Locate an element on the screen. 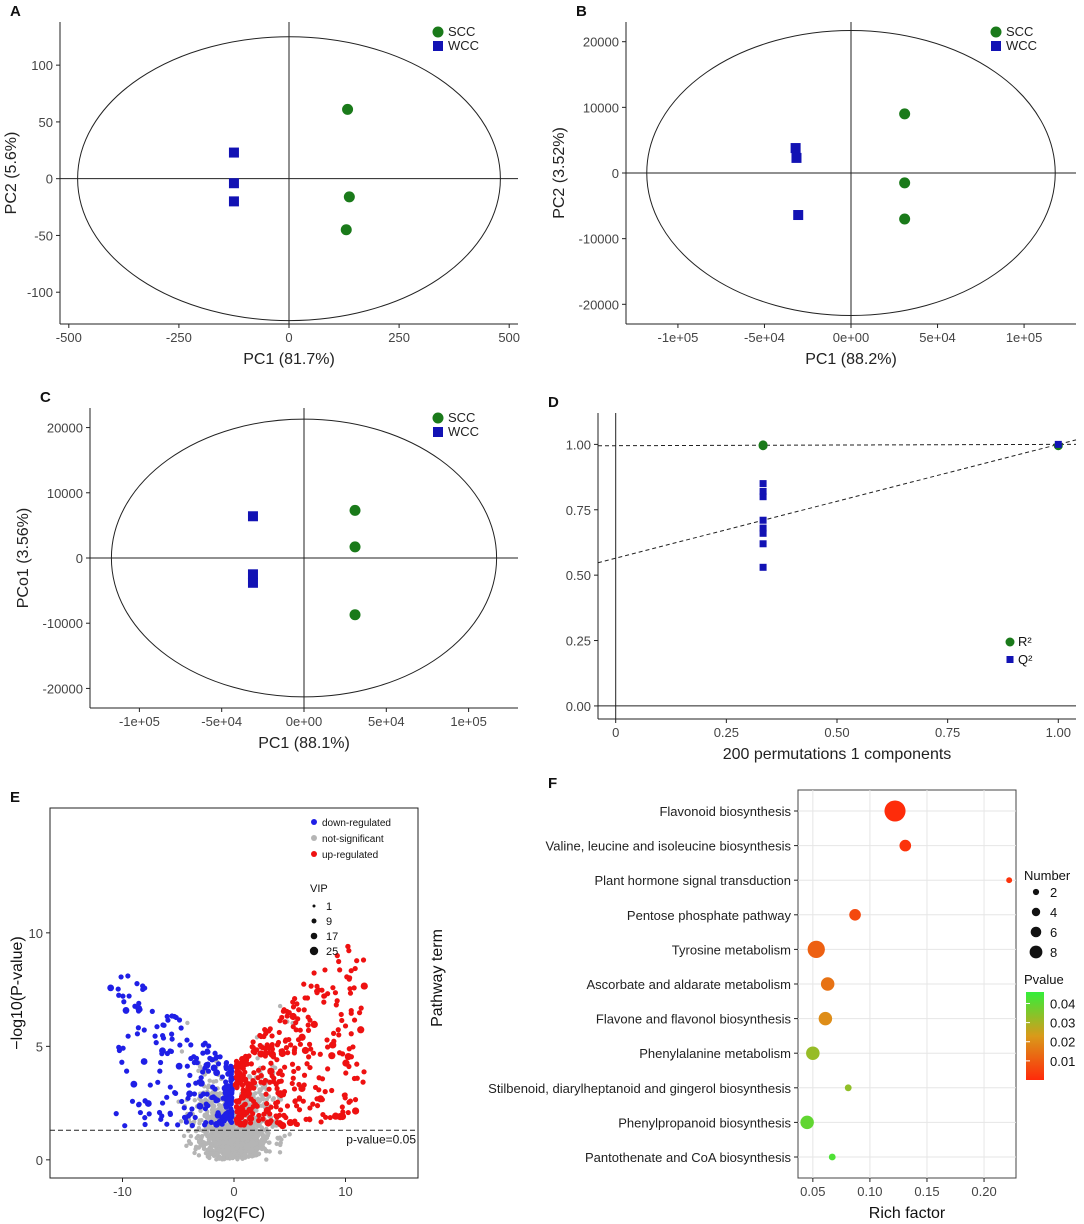 This screenshot has width=1084, height=1224. y-axis-label: PC2 (3.52%) is located at coordinates (559, 173).